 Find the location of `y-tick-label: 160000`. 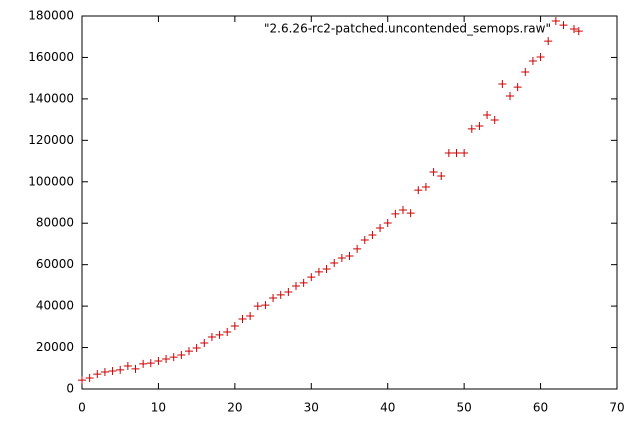

y-tick-label: 160000 is located at coordinates (51, 57).